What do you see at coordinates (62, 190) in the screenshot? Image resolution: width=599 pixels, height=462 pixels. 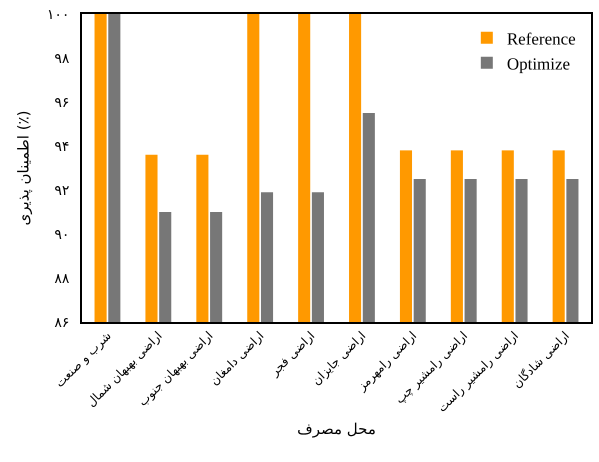 I see `y-tick-label: ۹۲` at bounding box center [62, 190].